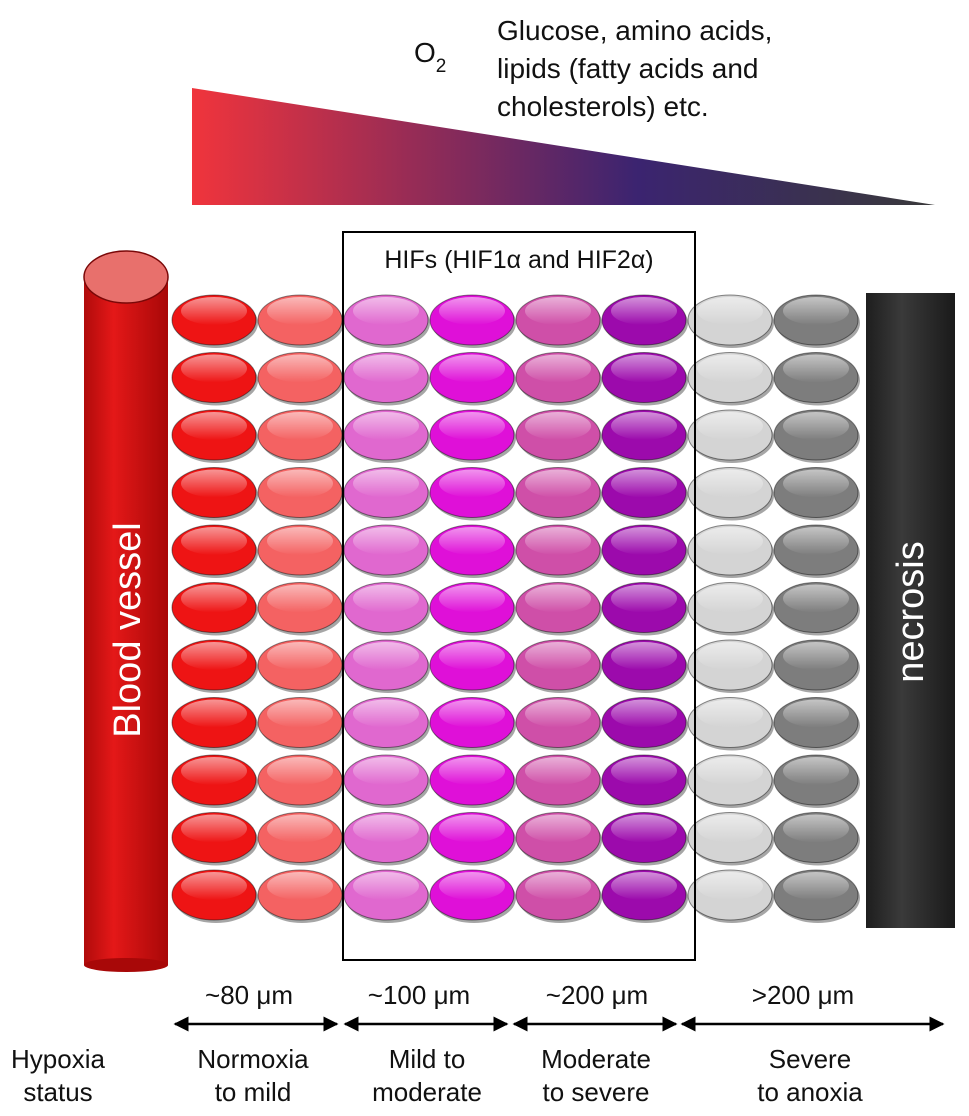 This screenshot has height=1116, width=969. Describe the element at coordinates (126, 277) in the screenshot. I see `vessel-top` at that location.